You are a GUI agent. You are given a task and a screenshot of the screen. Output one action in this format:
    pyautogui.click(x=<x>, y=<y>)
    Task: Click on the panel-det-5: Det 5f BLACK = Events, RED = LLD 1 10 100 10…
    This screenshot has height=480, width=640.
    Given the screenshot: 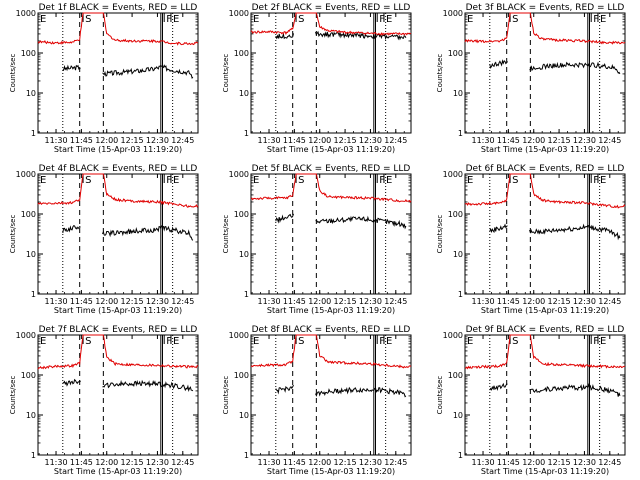 What is the action you would take?
    pyautogui.click(x=317, y=239)
    